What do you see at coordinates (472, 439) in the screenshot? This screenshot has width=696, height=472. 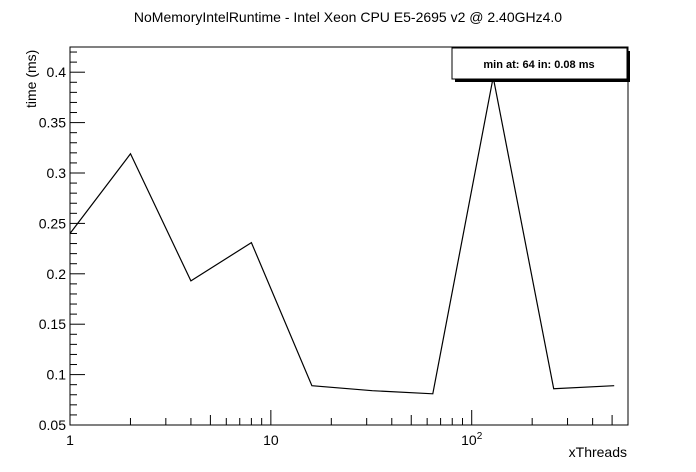 I see `x-tick-label: 102` at bounding box center [472, 439].